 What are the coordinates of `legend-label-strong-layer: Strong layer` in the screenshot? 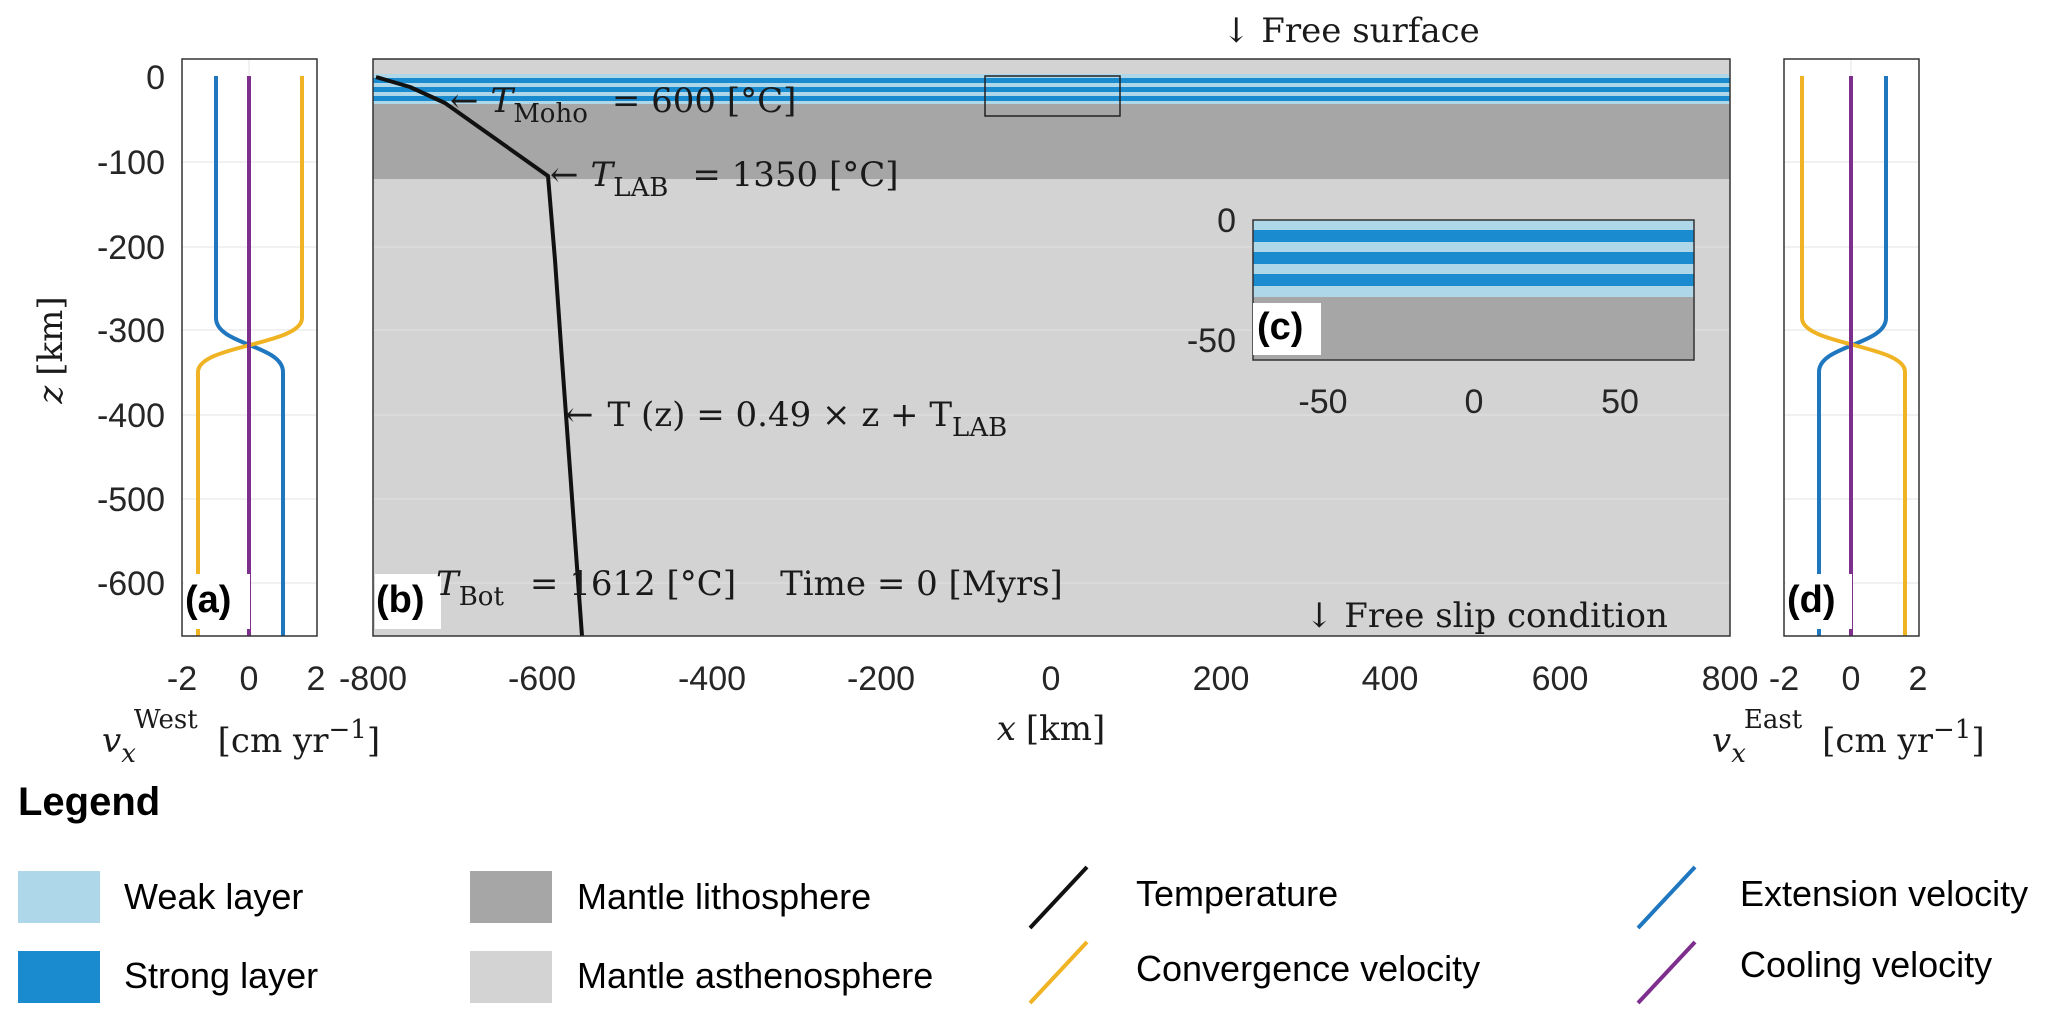 It's located at (221, 975).